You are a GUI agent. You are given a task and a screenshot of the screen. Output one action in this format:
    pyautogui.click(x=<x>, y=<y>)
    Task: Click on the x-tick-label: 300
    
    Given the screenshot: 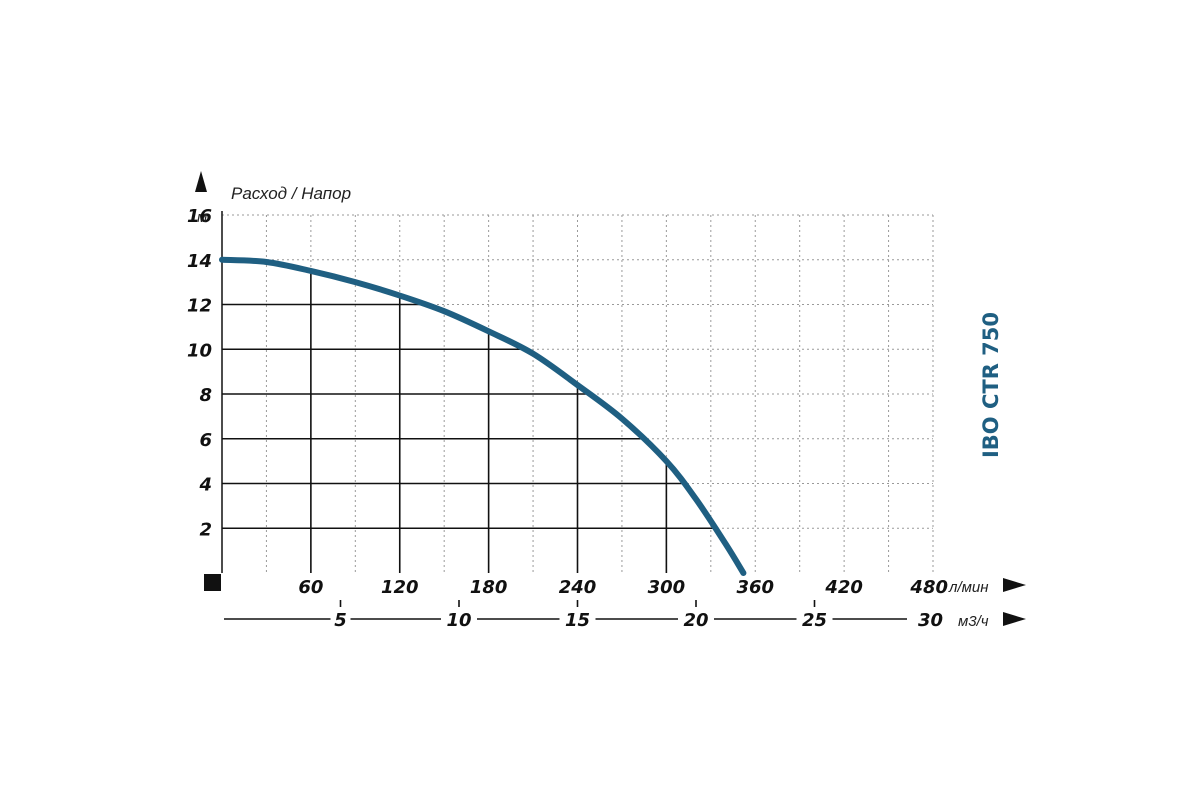 What is the action you would take?
    pyautogui.click(x=667, y=587)
    